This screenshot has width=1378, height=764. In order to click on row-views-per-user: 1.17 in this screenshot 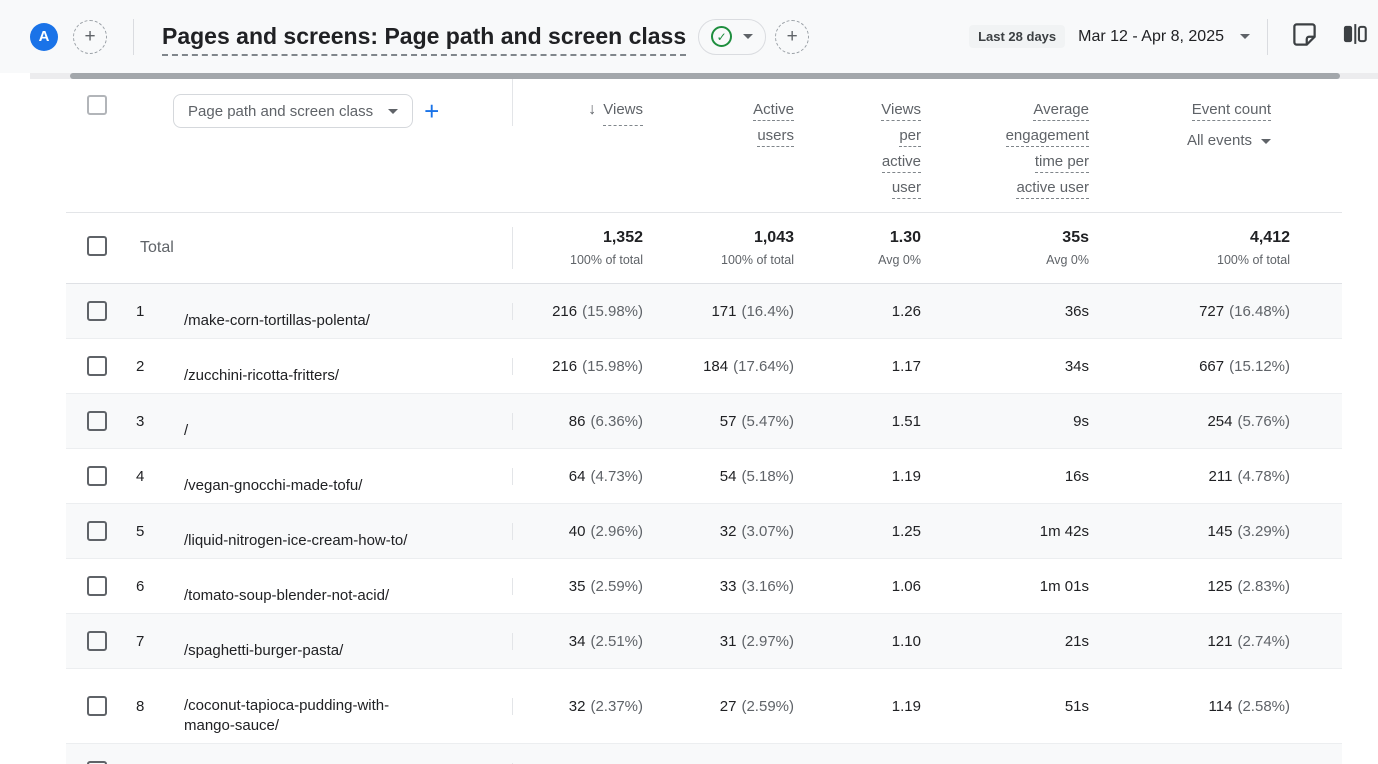, I will do `click(906, 366)`.